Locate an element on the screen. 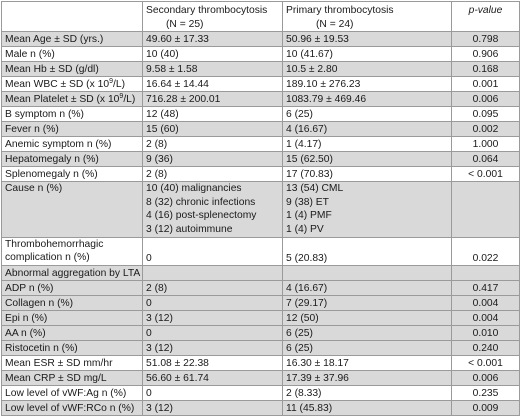  secondary-value: 0 is located at coordinates (212, 392).